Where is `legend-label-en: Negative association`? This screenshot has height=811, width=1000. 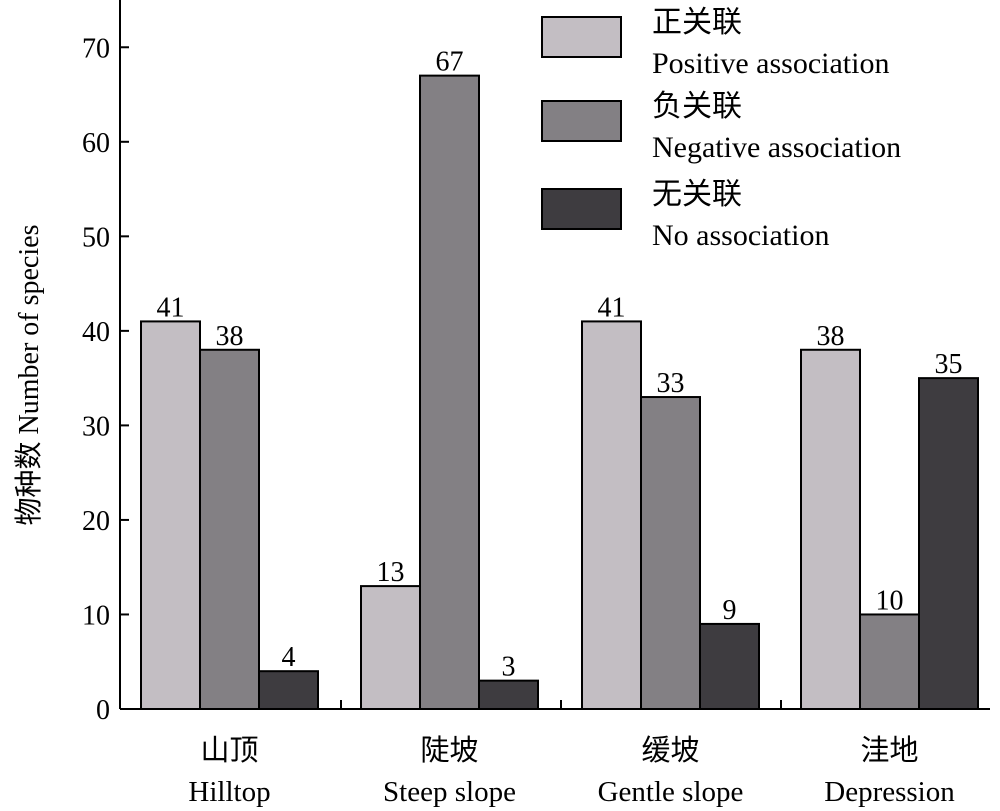 legend-label-en: Negative association is located at coordinates (776, 147).